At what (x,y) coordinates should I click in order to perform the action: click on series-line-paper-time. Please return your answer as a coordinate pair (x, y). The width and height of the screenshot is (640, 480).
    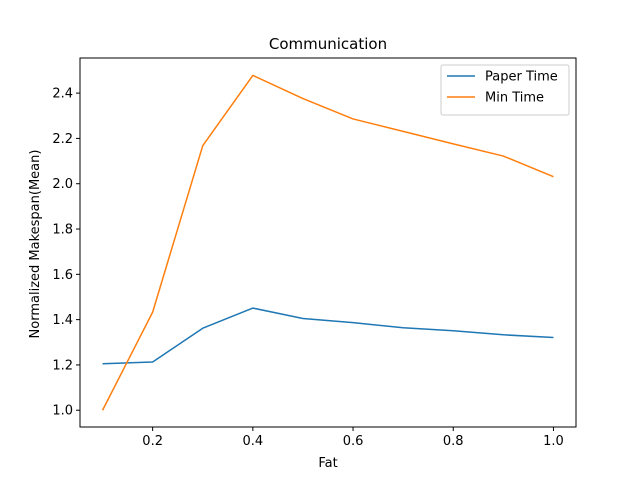
    Looking at the image, I should click on (328, 336).